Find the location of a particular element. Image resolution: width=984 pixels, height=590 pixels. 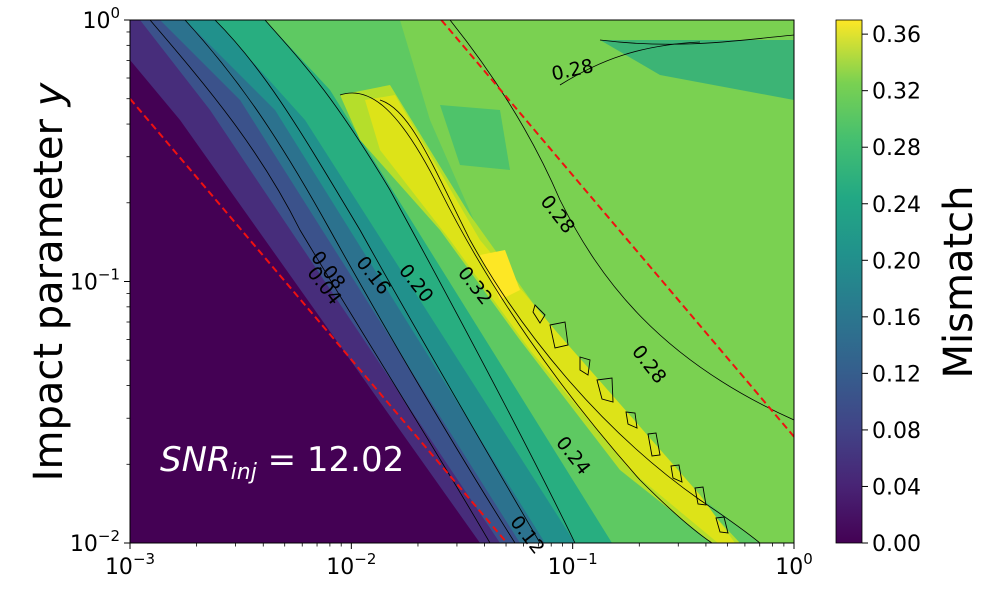

colorbar-tick-label: 0.08 is located at coordinates (896, 431).